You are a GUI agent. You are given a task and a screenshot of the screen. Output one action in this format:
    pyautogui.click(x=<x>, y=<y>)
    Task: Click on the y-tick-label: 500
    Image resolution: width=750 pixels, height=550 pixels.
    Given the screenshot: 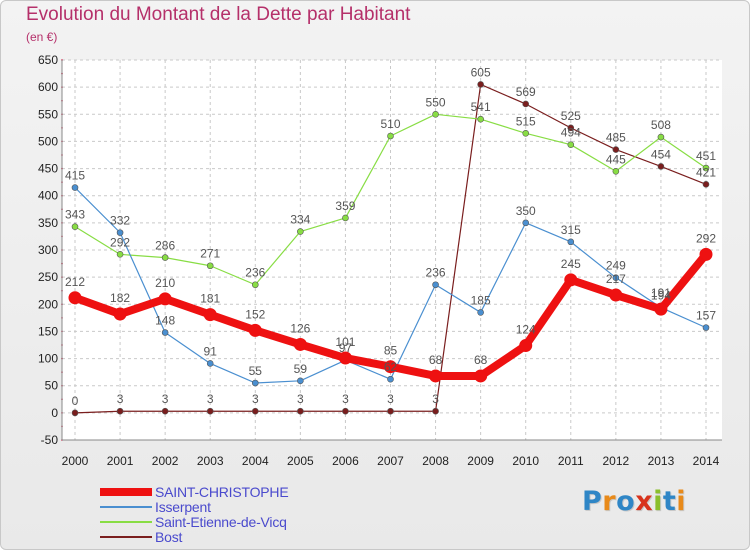 What is the action you would take?
    pyautogui.click(x=48, y=141)
    